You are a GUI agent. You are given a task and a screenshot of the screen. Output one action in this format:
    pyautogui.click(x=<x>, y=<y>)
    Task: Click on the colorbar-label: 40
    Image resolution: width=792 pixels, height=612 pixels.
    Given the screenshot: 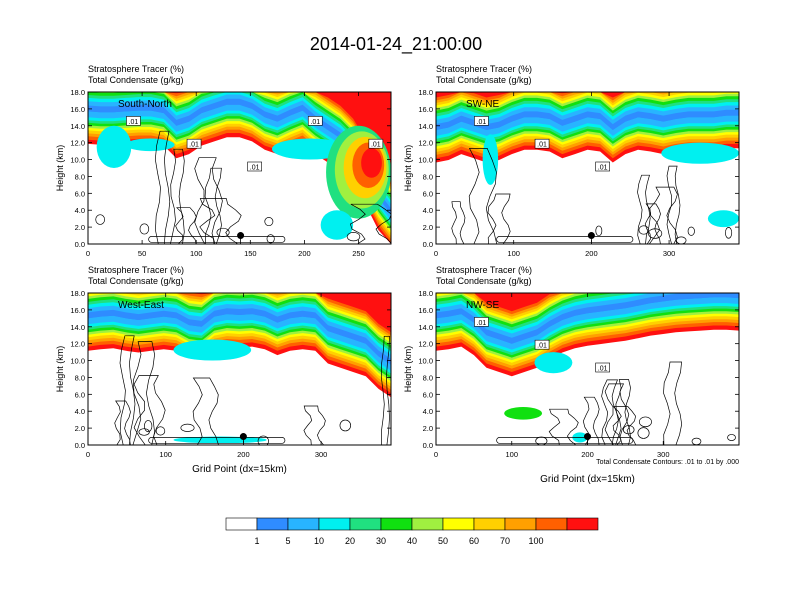 What is the action you would take?
    pyautogui.click(x=412, y=541)
    